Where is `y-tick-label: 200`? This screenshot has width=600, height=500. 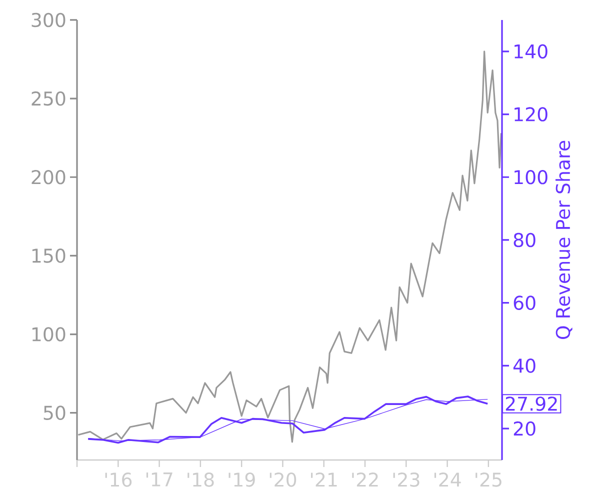 y-tick-label: 200 is located at coordinates (49, 177).